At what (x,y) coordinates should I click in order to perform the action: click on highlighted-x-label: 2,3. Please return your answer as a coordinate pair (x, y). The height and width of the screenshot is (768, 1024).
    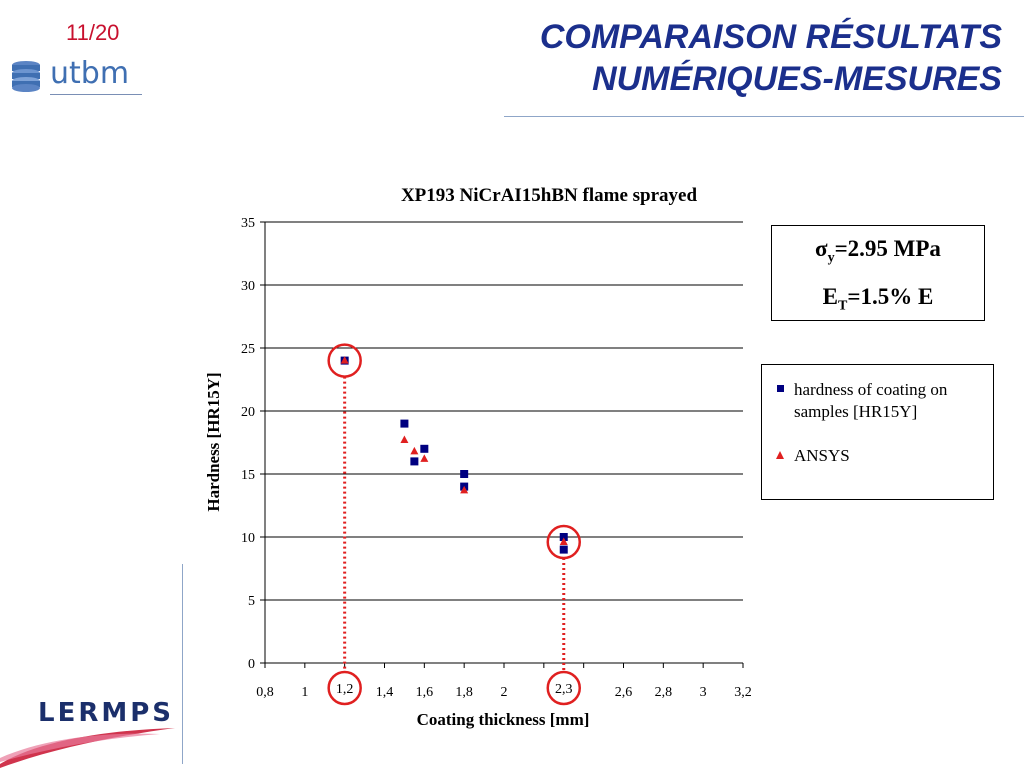
    Looking at the image, I should click on (564, 689).